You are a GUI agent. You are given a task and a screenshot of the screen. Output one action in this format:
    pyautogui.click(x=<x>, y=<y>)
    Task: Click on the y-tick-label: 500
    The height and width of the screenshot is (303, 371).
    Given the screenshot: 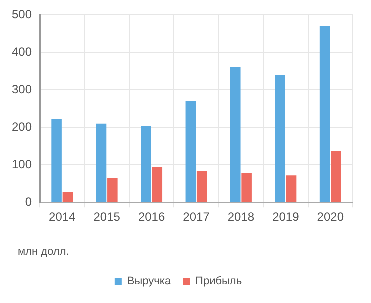 What is the action you would take?
    pyautogui.click(x=22, y=15)
    